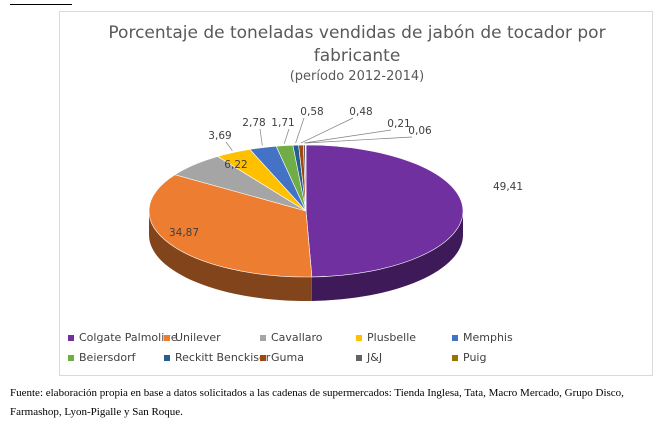 Image resolution: width=663 pixels, height=447 pixels. What do you see at coordinates (287, 357) in the screenshot?
I see `legend-label: Guma` at bounding box center [287, 357].